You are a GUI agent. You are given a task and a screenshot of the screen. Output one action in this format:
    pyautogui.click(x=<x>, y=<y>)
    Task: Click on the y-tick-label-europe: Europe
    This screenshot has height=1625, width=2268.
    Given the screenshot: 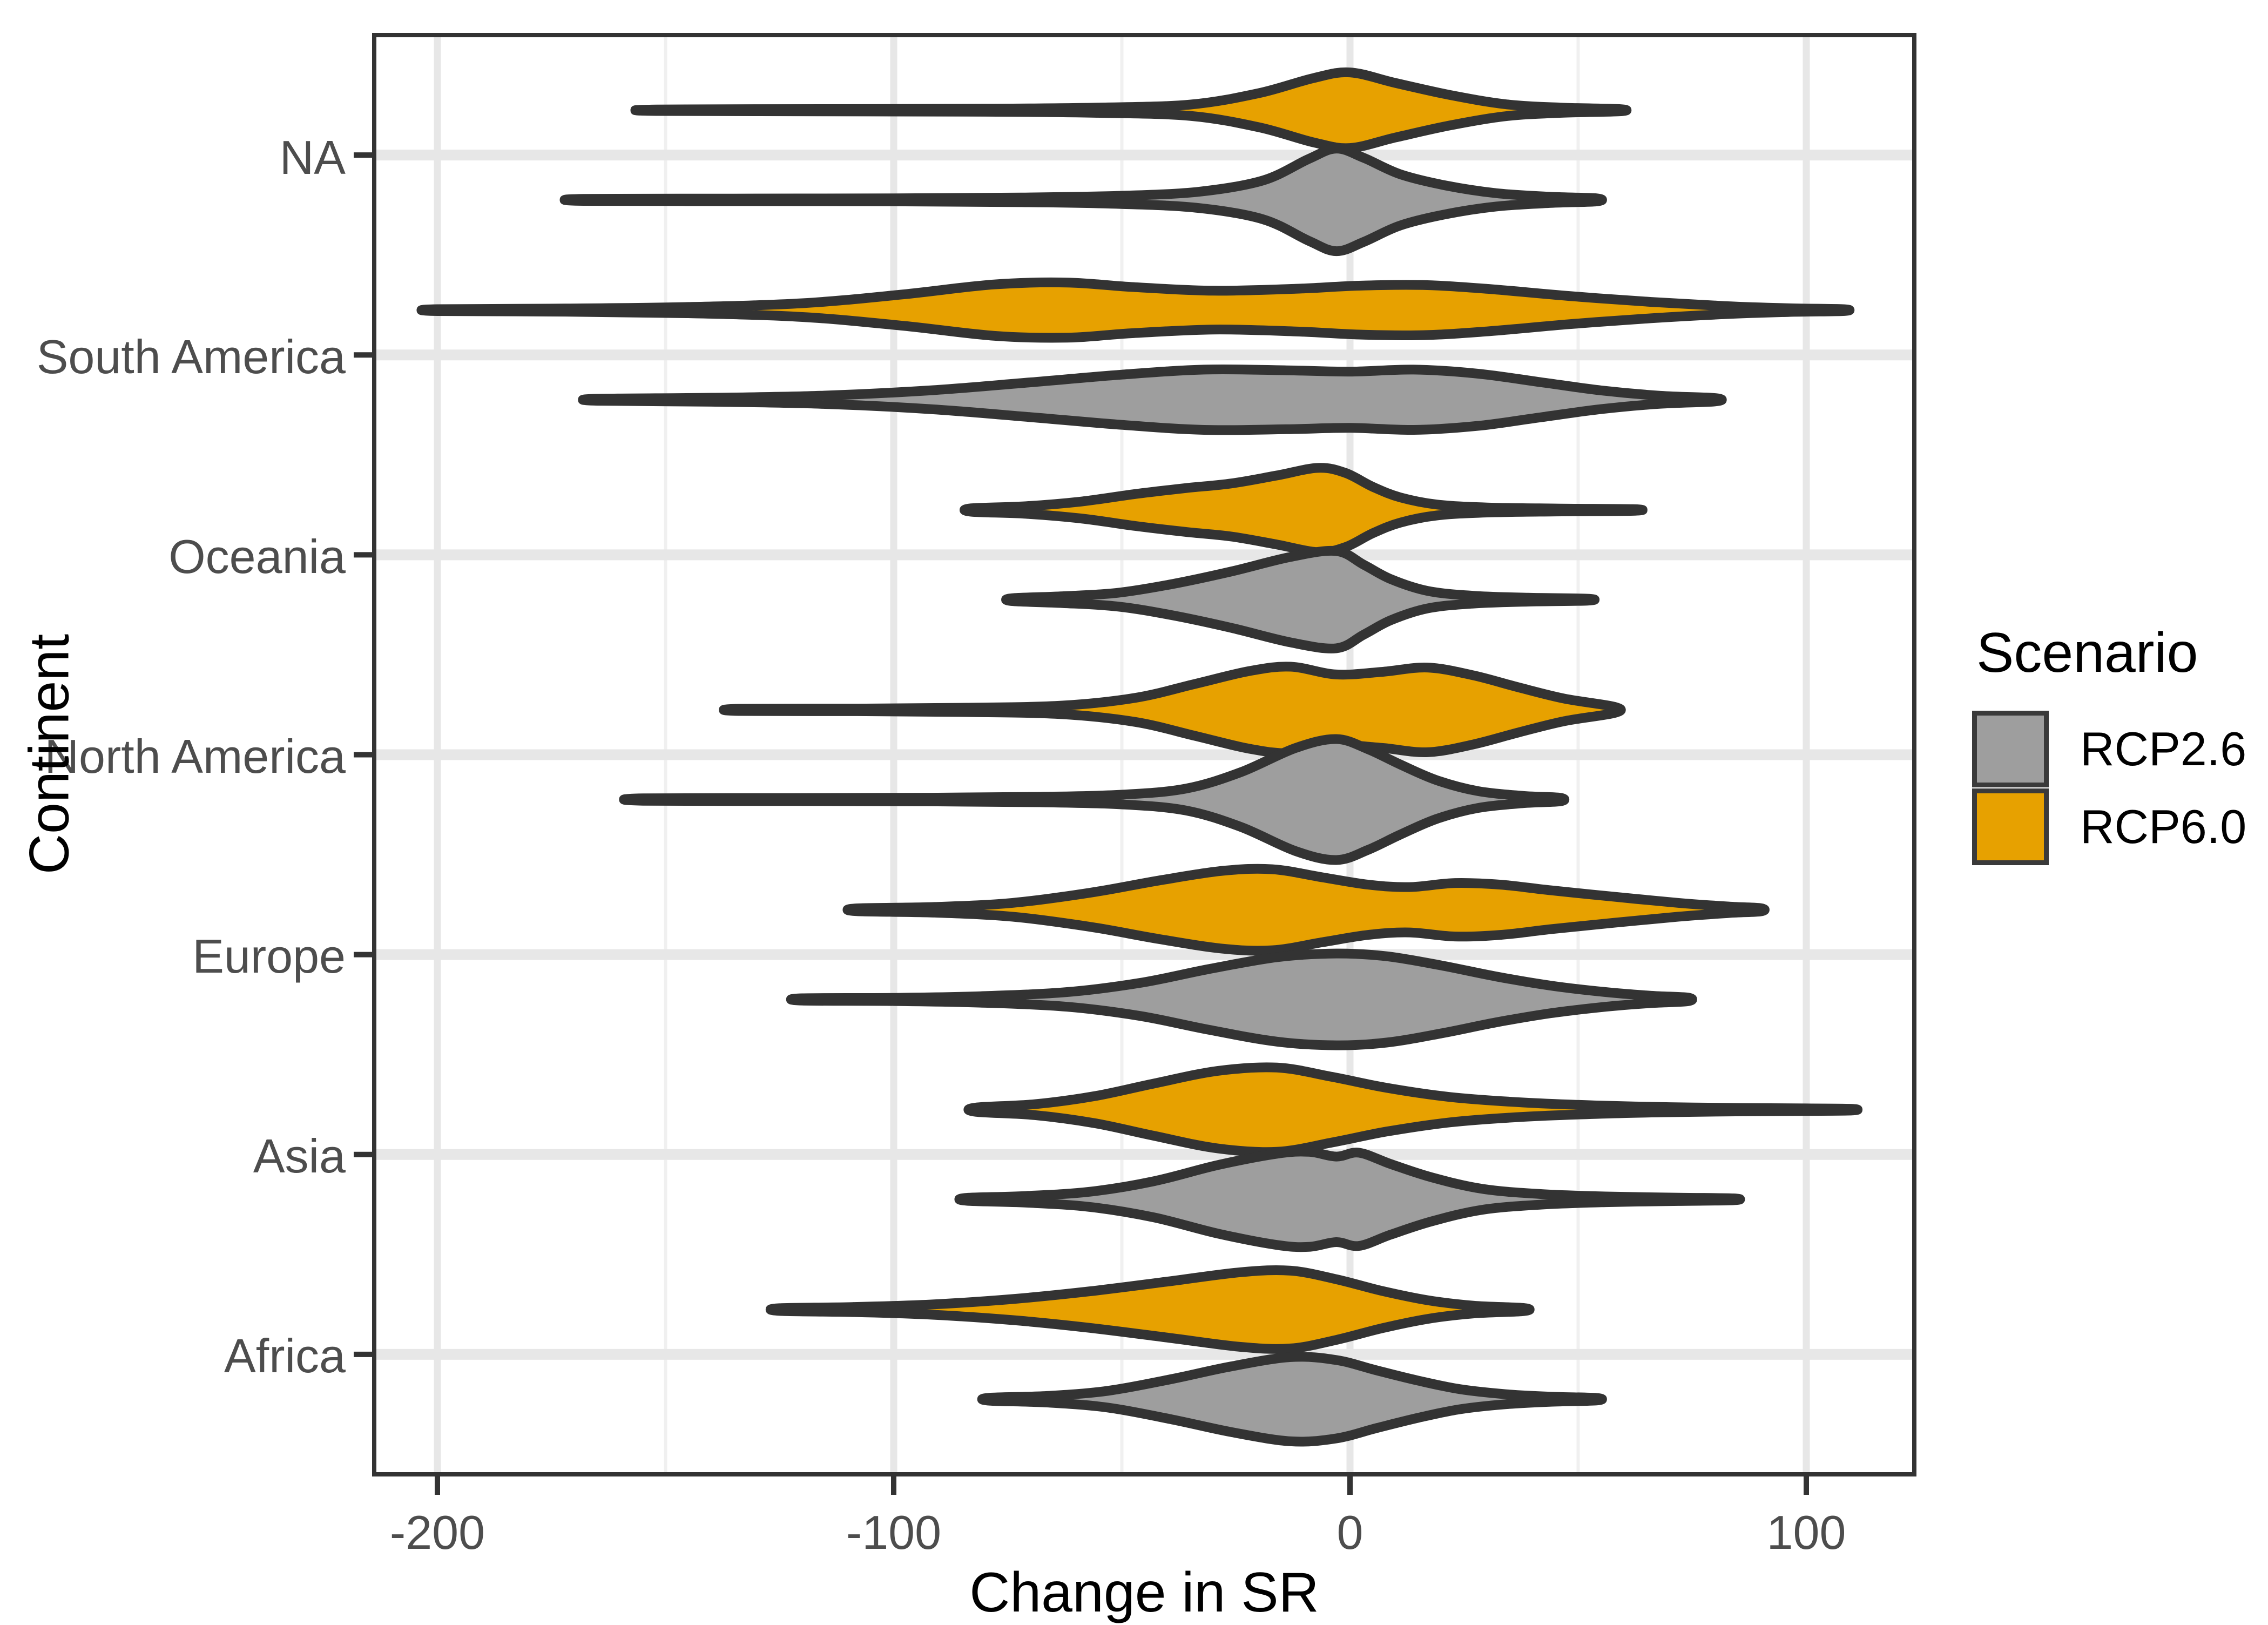 What is the action you would take?
    pyautogui.click(x=269, y=956)
    